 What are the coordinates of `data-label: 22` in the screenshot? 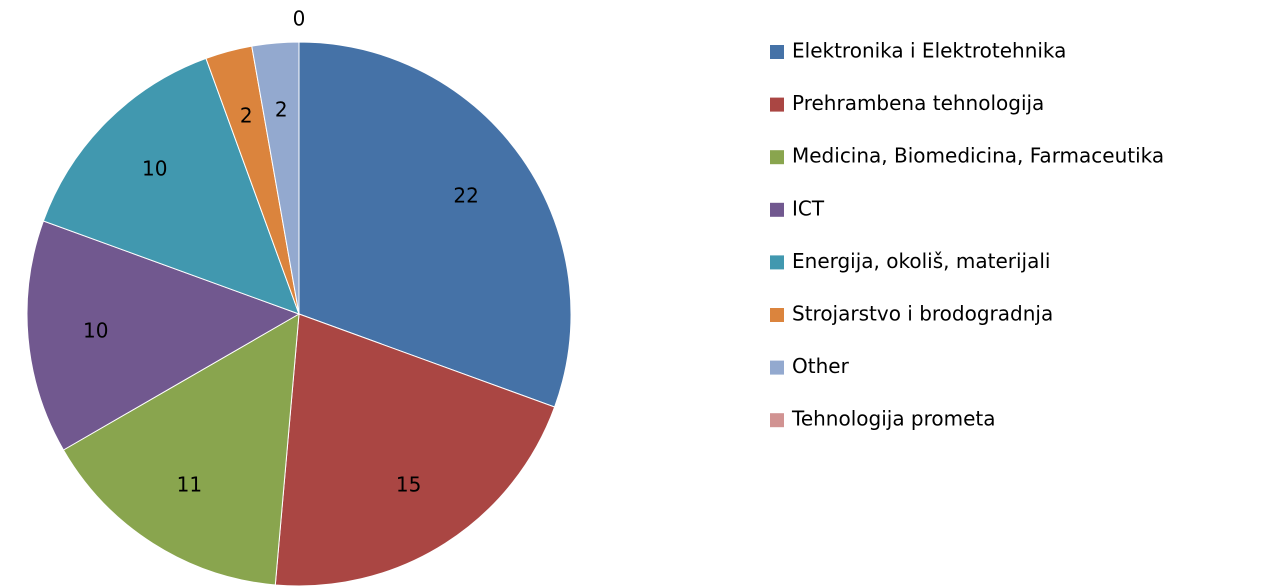 It's located at (465, 195).